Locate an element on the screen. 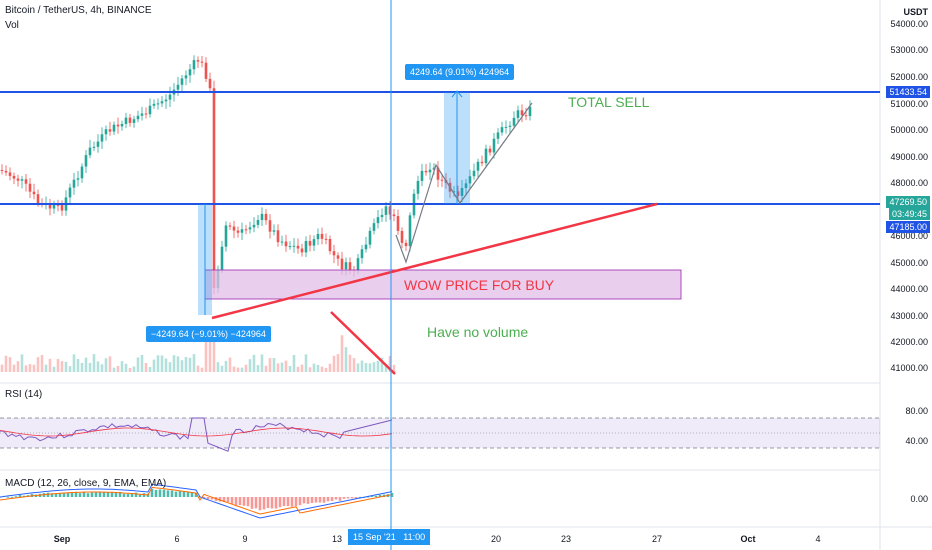 This screenshot has height=550, width=932. last-price-tag: 47269.50 is located at coordinates (908, 202).